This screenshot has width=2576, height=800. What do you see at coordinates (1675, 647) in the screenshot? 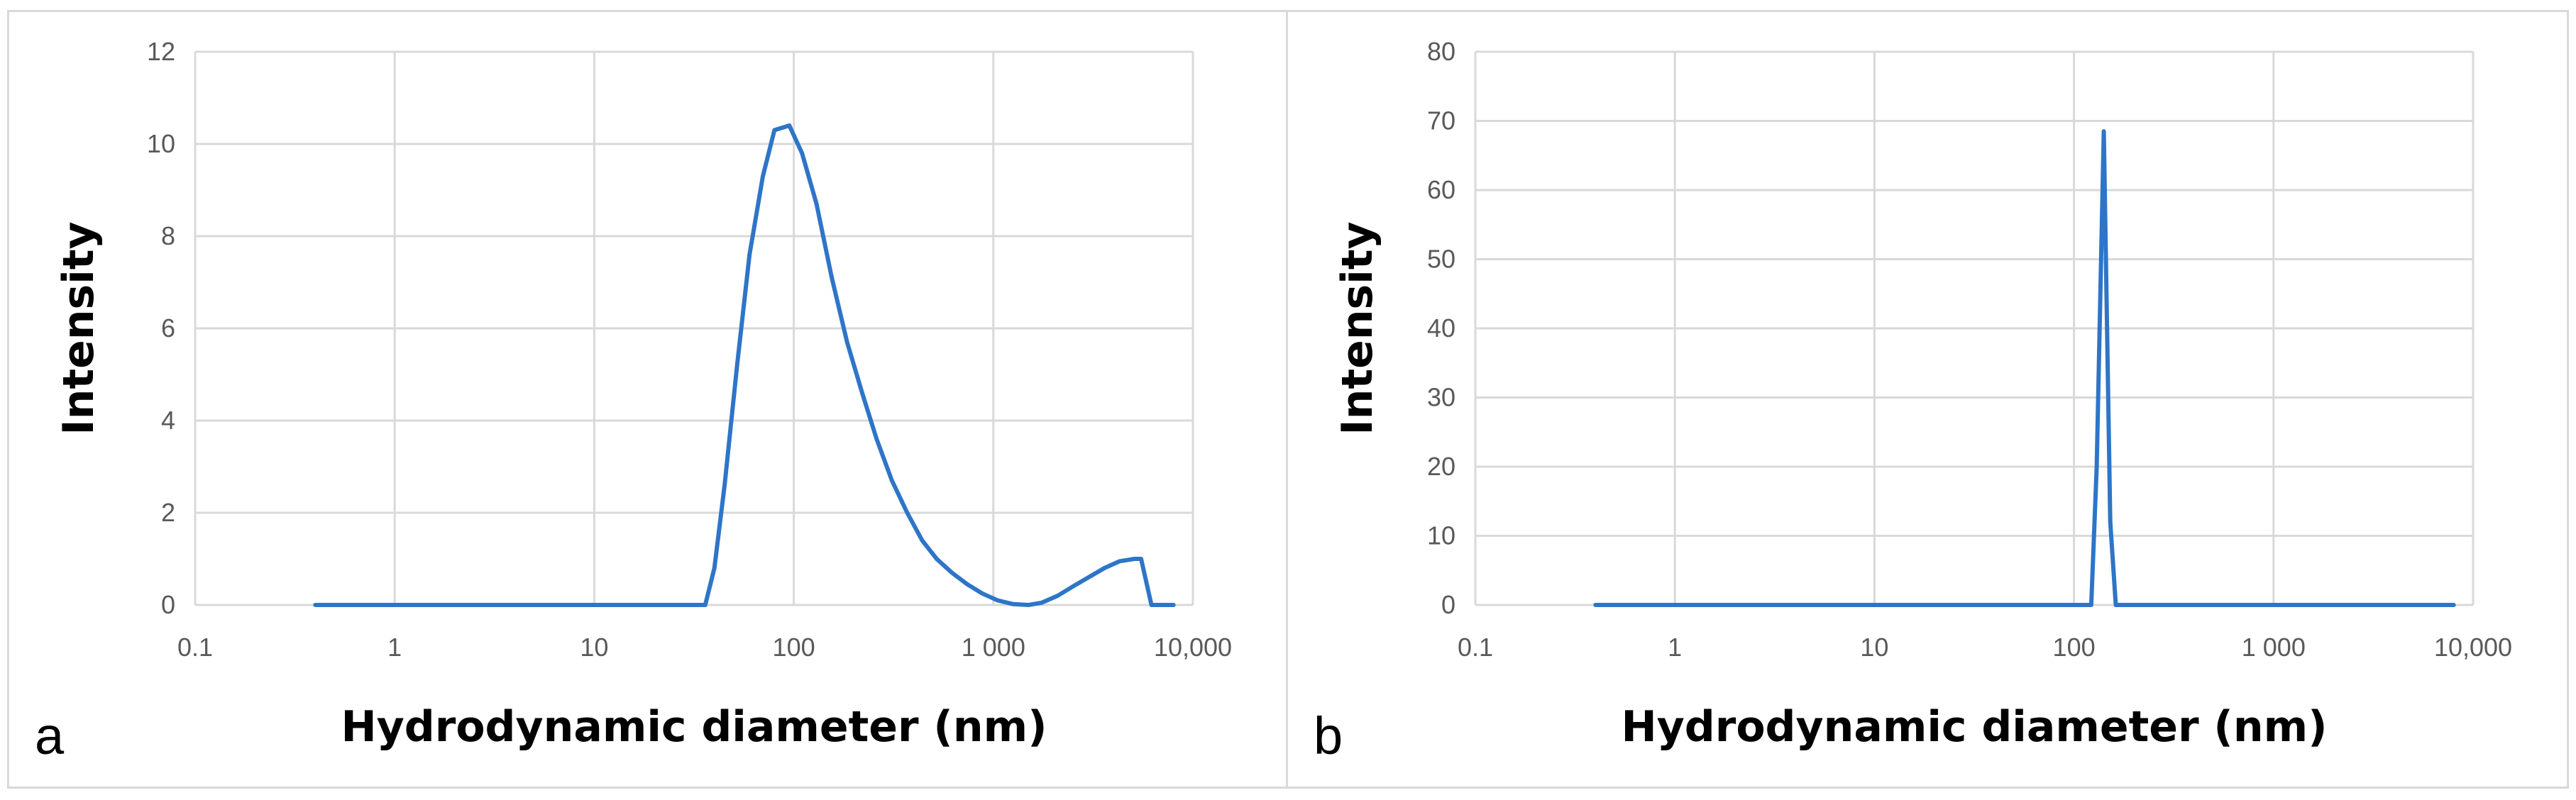
I see `x-tick-label-b: 1` at bounding box center [1675, 647].